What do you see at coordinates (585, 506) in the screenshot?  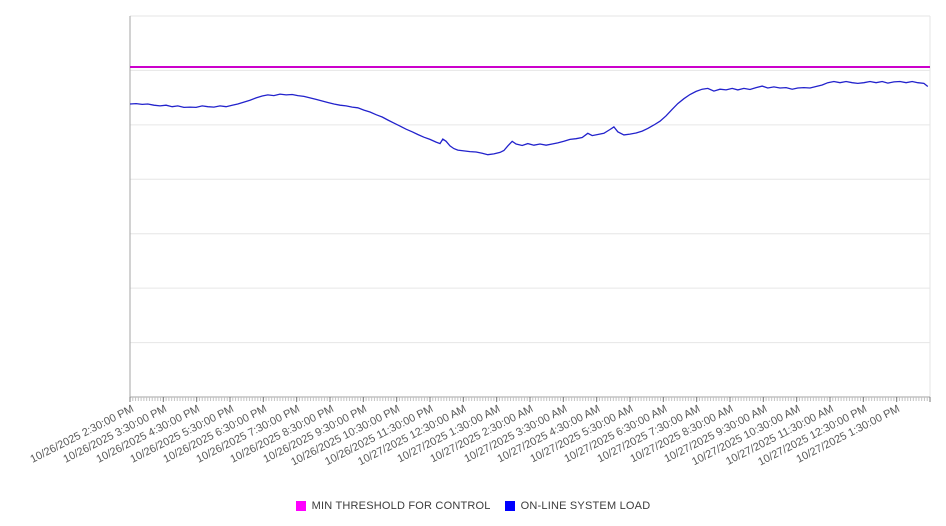 I see `legend-label: ON-LINE SYSTEM LOAD` at bounding box center [585, 506].